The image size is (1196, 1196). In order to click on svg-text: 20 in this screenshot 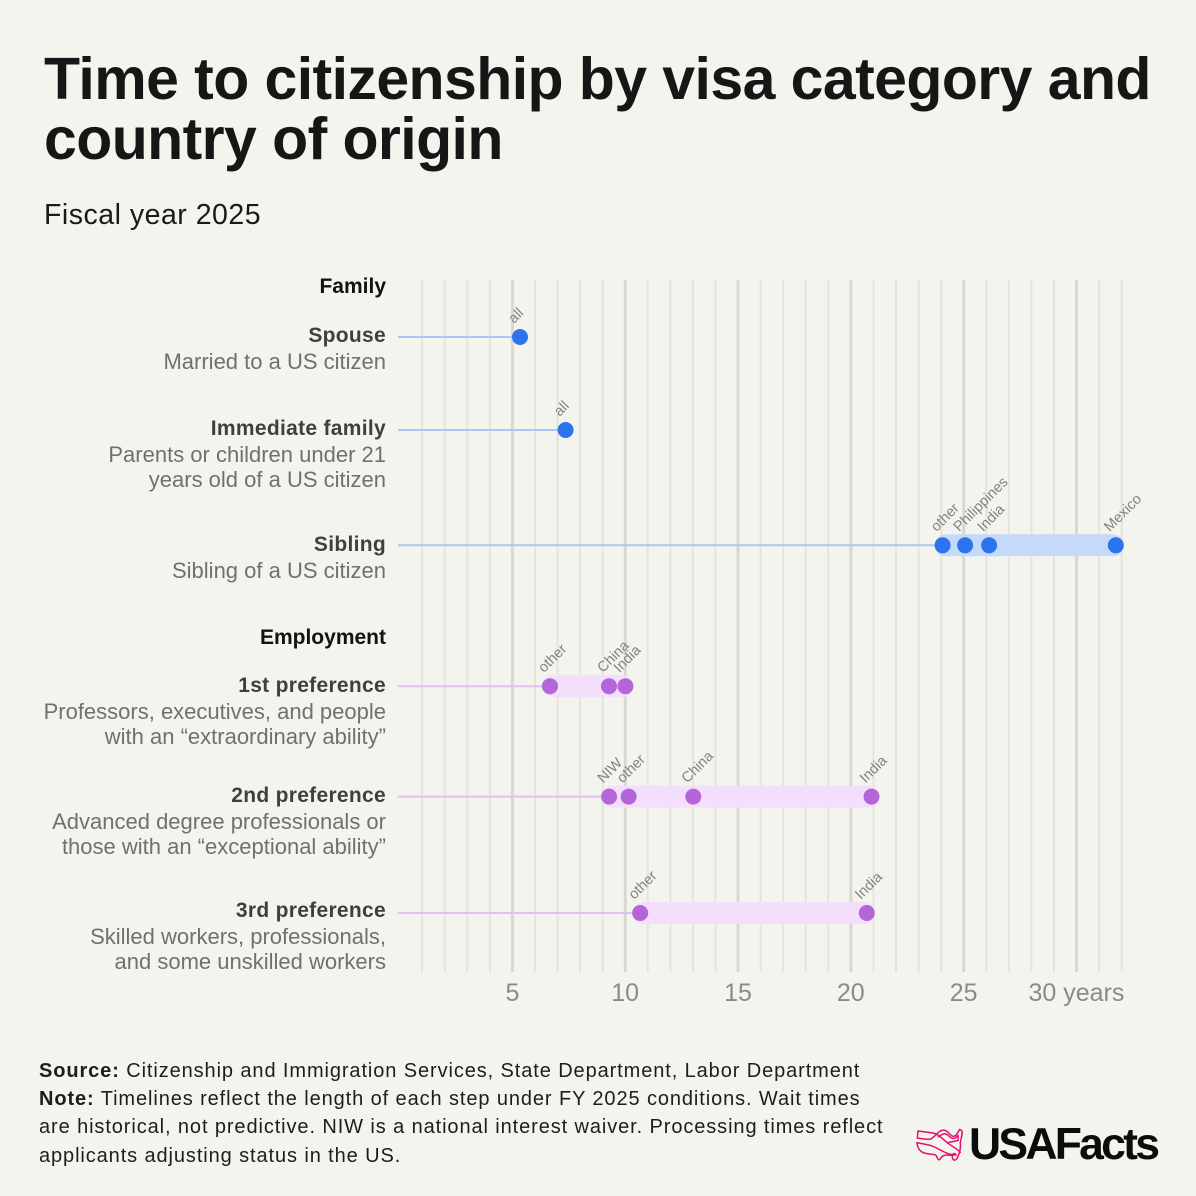, I will do `click(851, 993)`.